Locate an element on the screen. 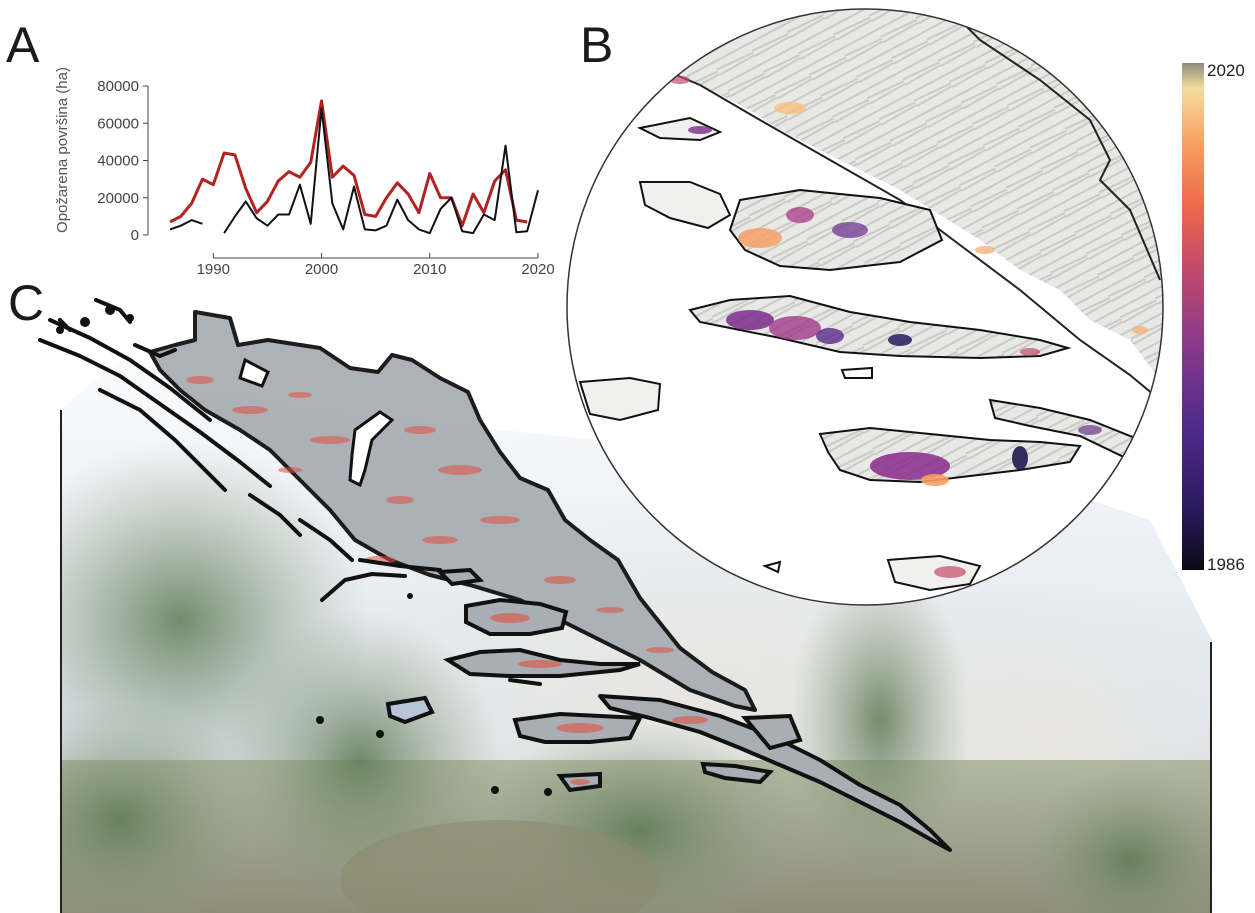 This screenshot has height=913, width=1255. chart-axes: 0 20000 40000 60000 80000 1990 2000 2010 2020 is located at coordinates (325, 176).